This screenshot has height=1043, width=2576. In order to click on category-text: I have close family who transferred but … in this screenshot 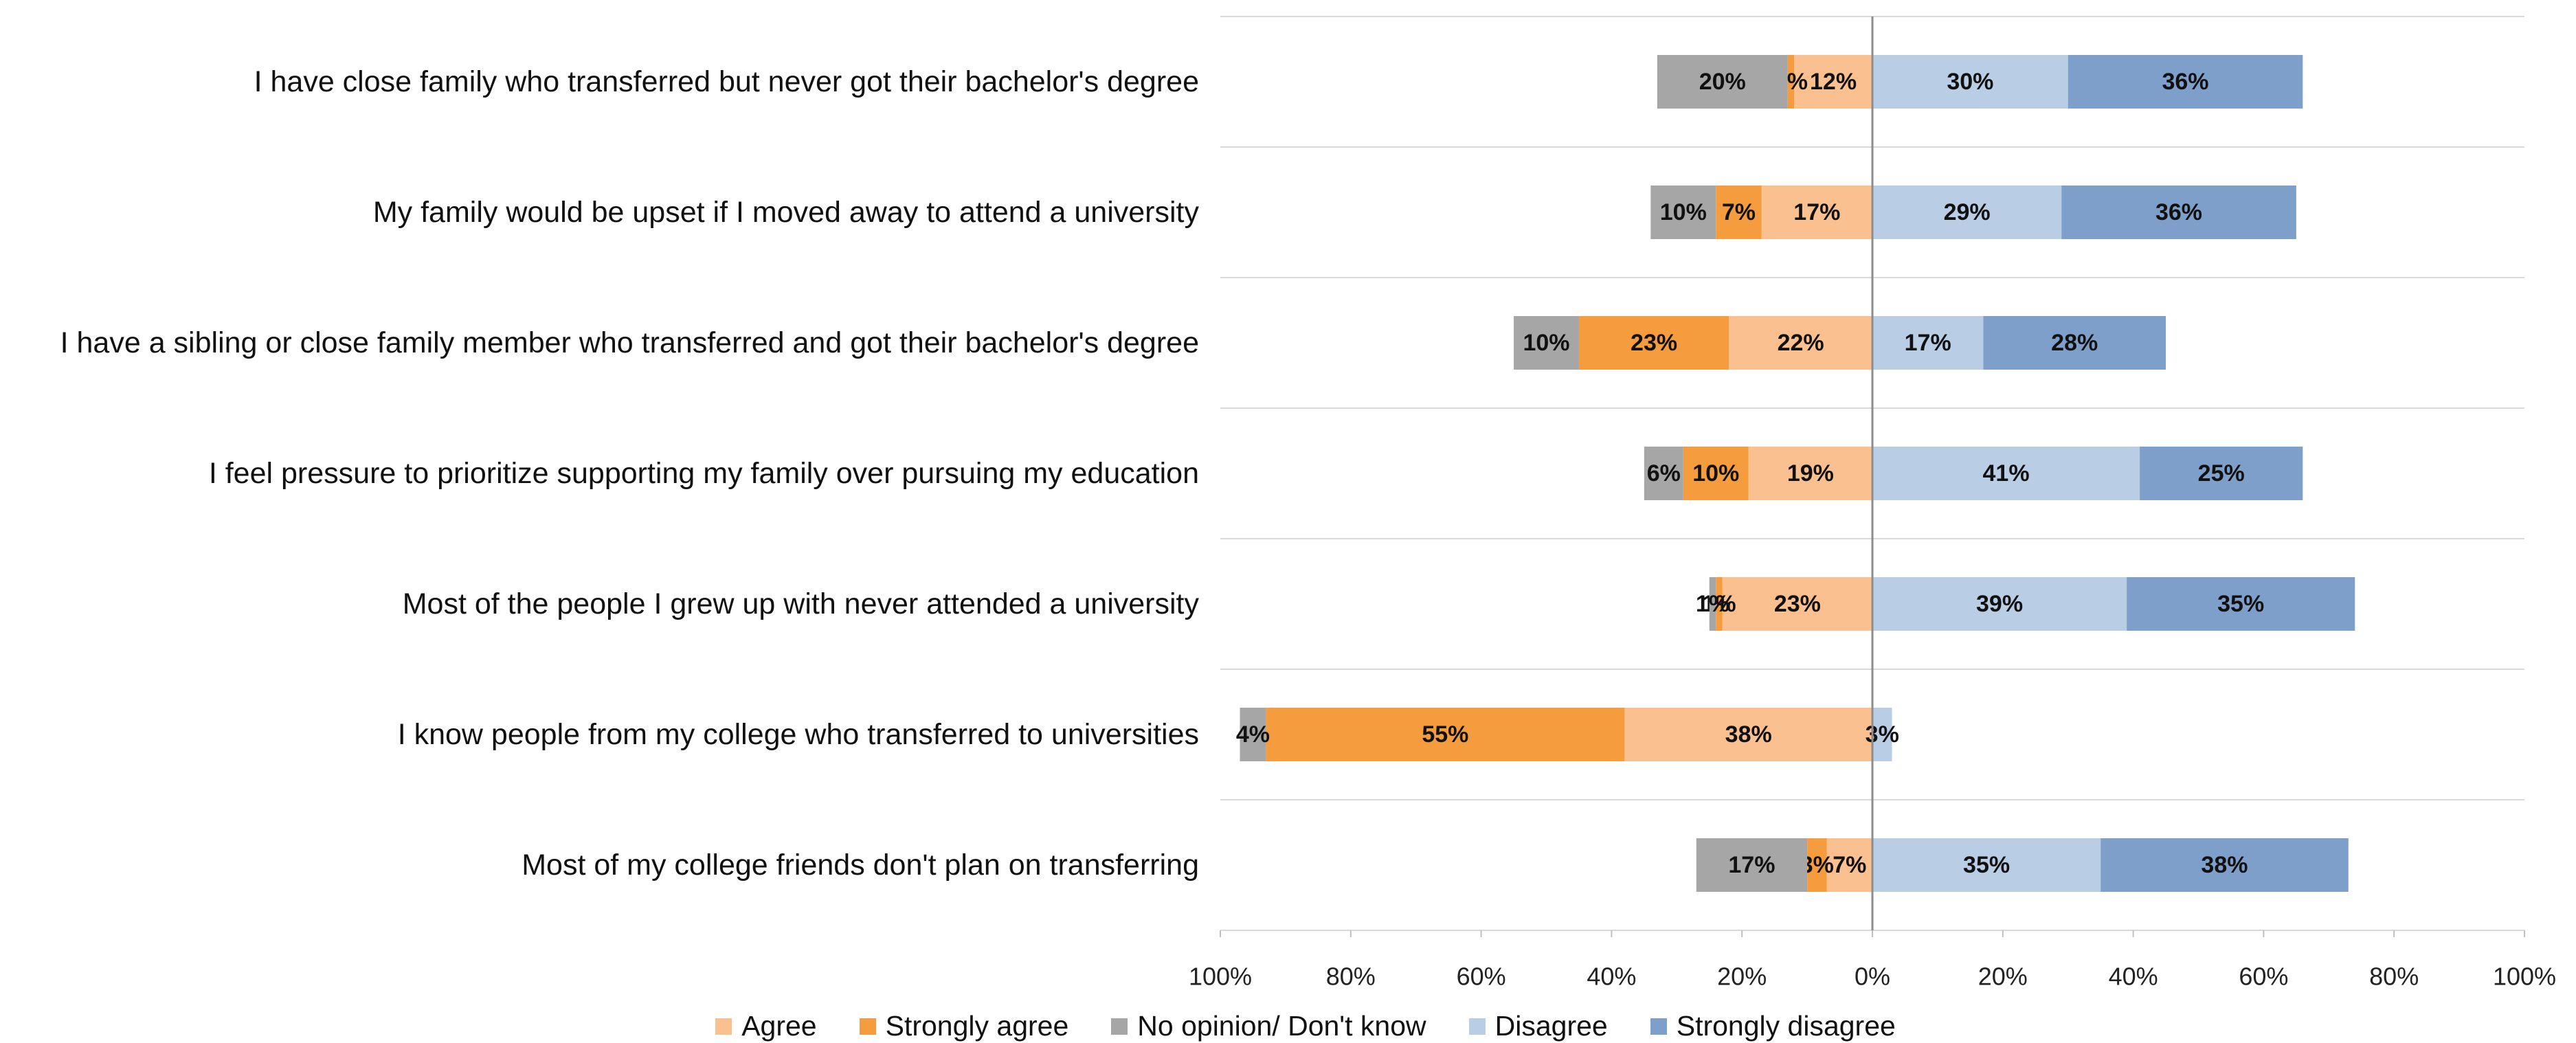, I will do `click(726, 81)`.